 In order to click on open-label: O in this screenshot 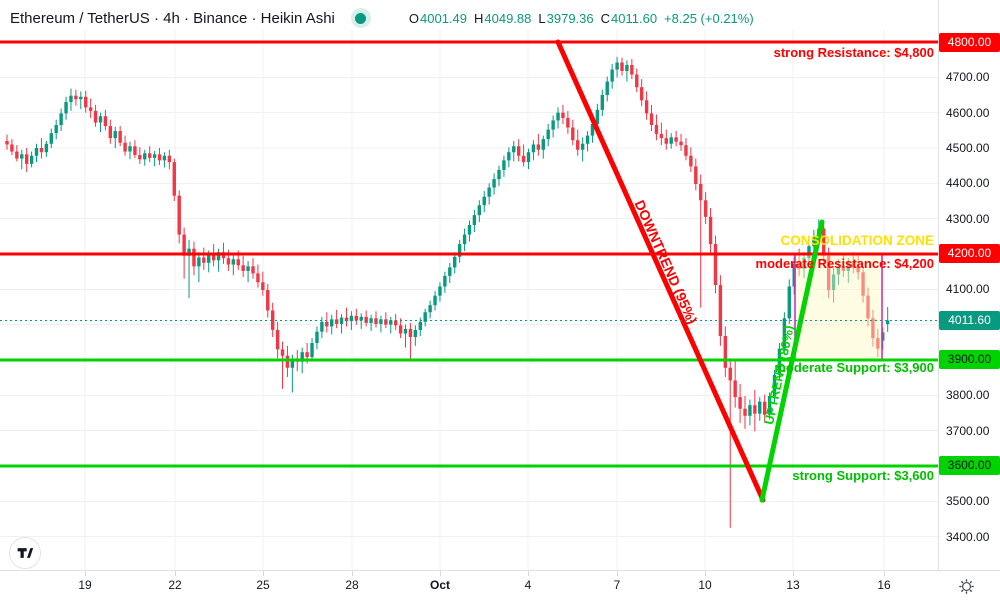, I will do `click(413, 18)`.